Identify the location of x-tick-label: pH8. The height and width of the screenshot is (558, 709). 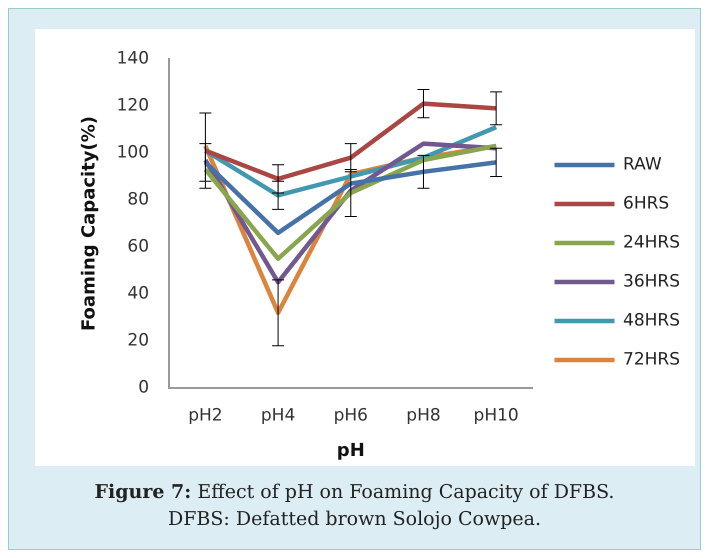
(423, 416).